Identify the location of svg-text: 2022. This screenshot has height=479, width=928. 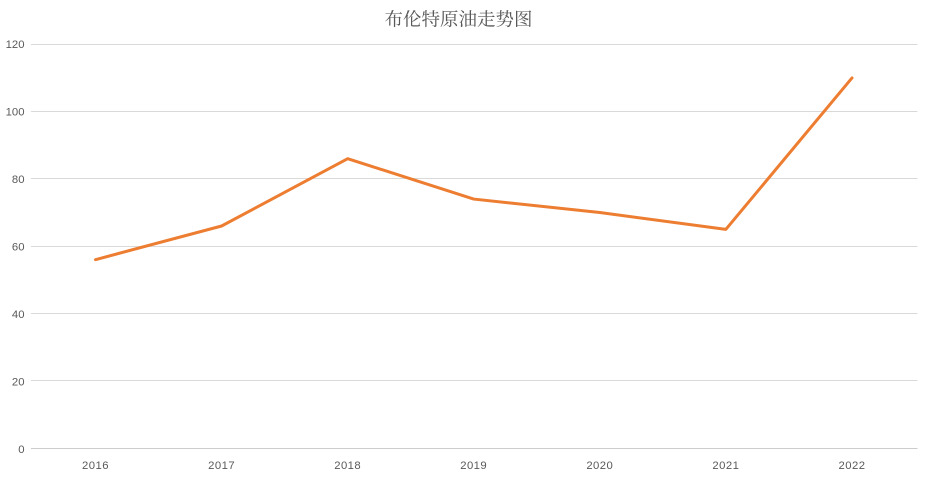
(852, 466).